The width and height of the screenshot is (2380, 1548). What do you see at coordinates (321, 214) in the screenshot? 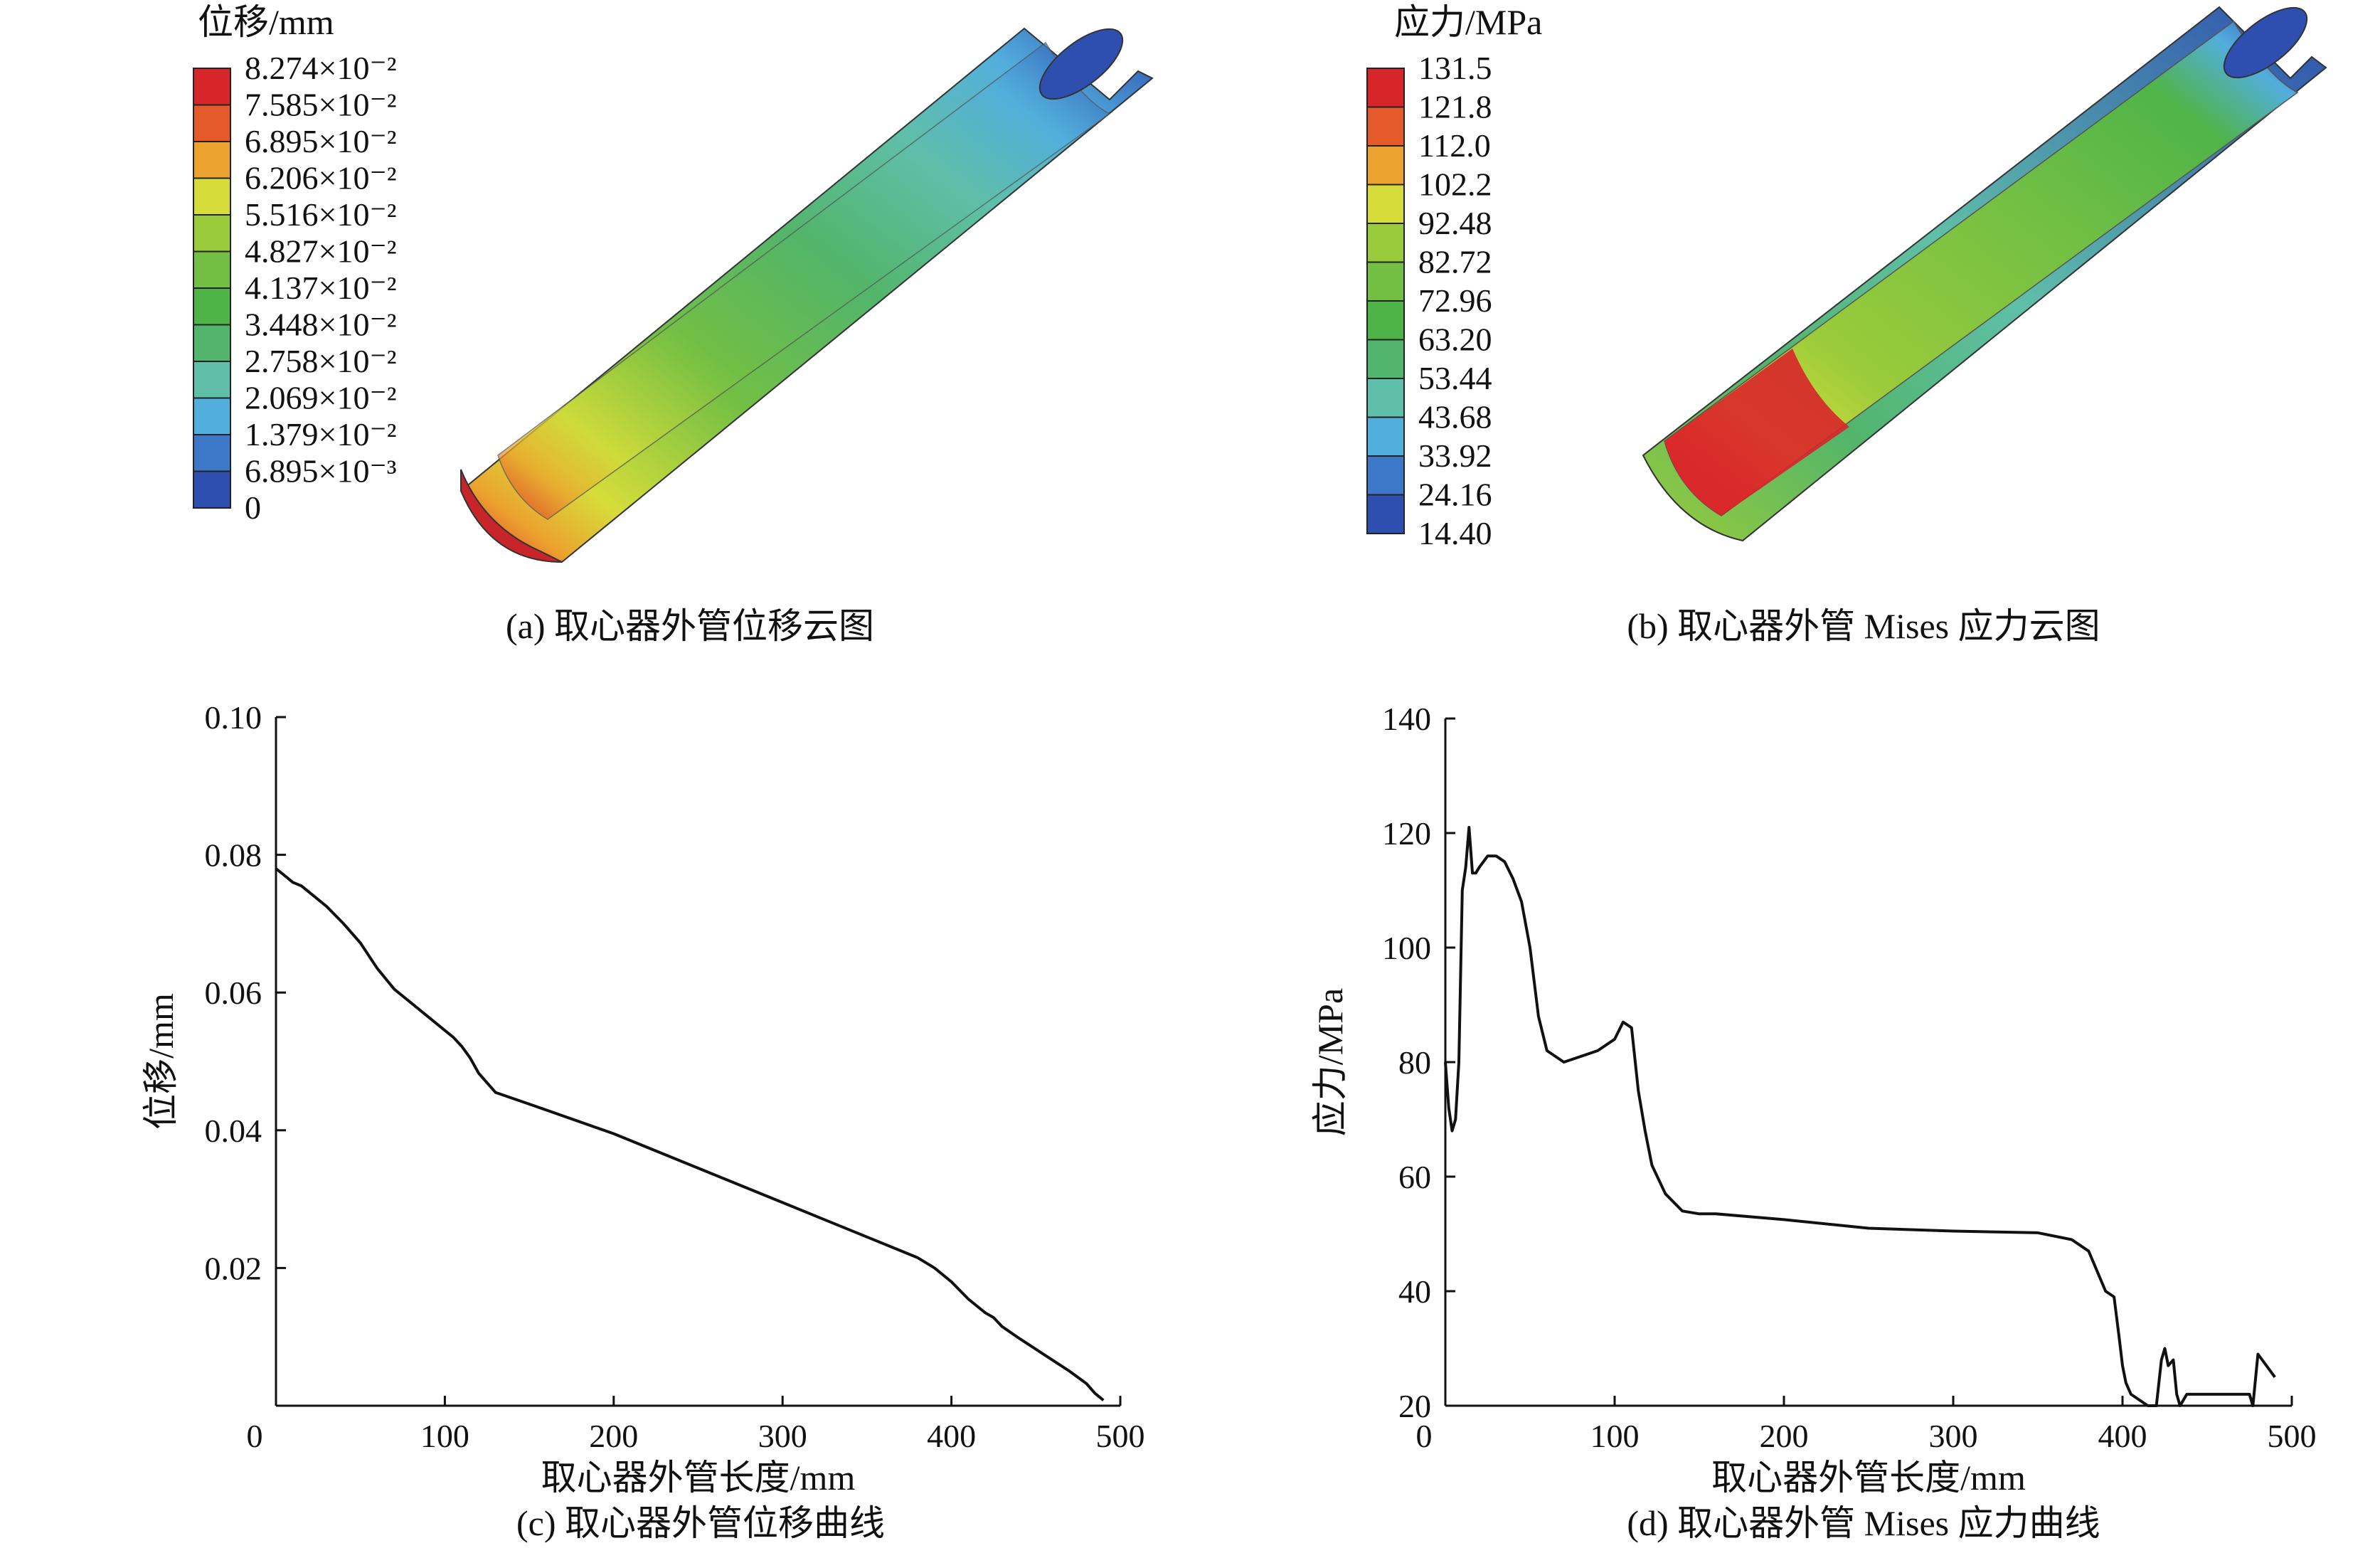
I see `legend-label: 5.516×10⁻²` at bounding box center [321, 214].